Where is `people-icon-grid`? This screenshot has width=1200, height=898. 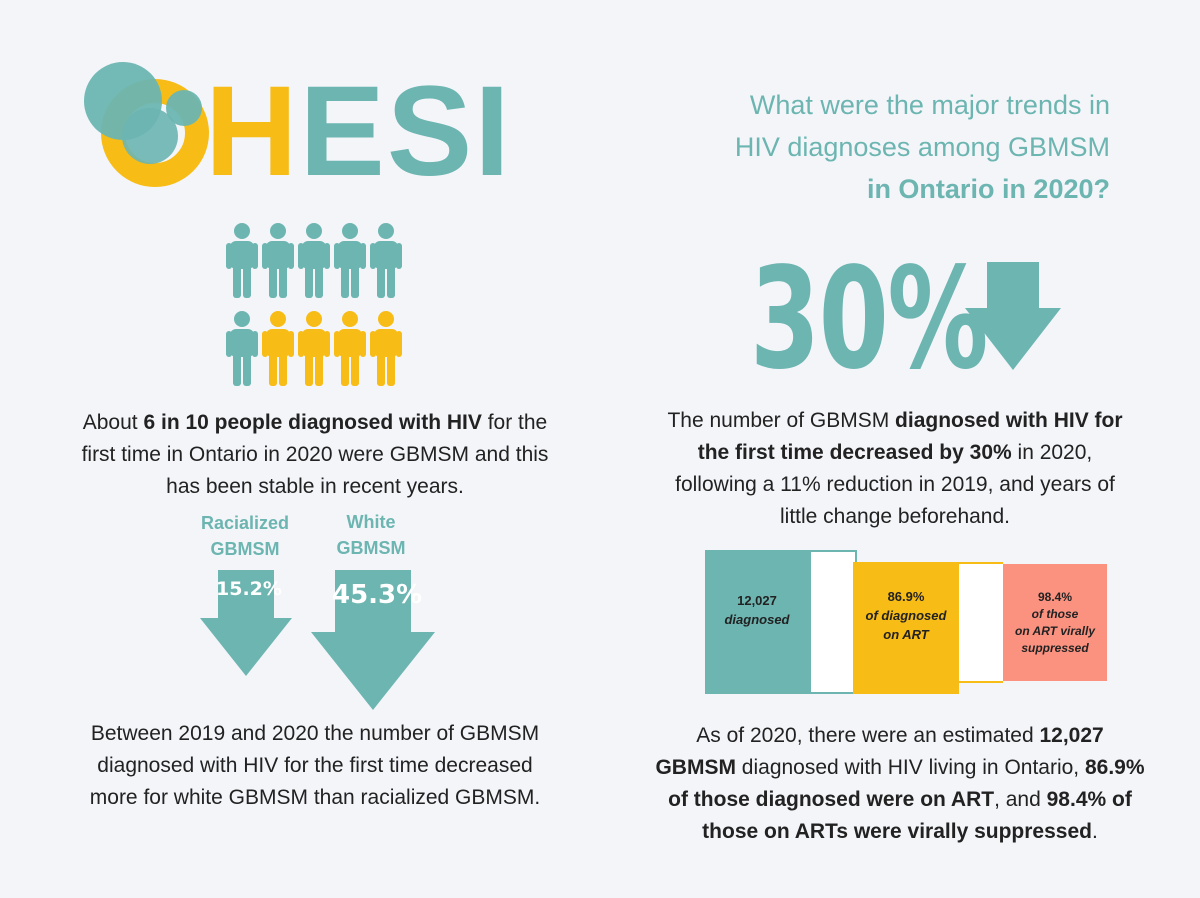 people-icon-grid is located at coordinates (314, 304).